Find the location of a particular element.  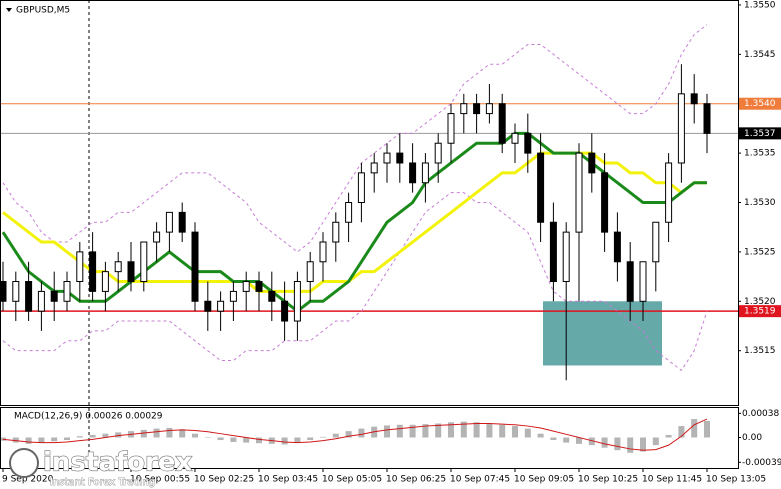

x-tick-label: 10 Sep 05:05 is located at coordinates (352, 480).